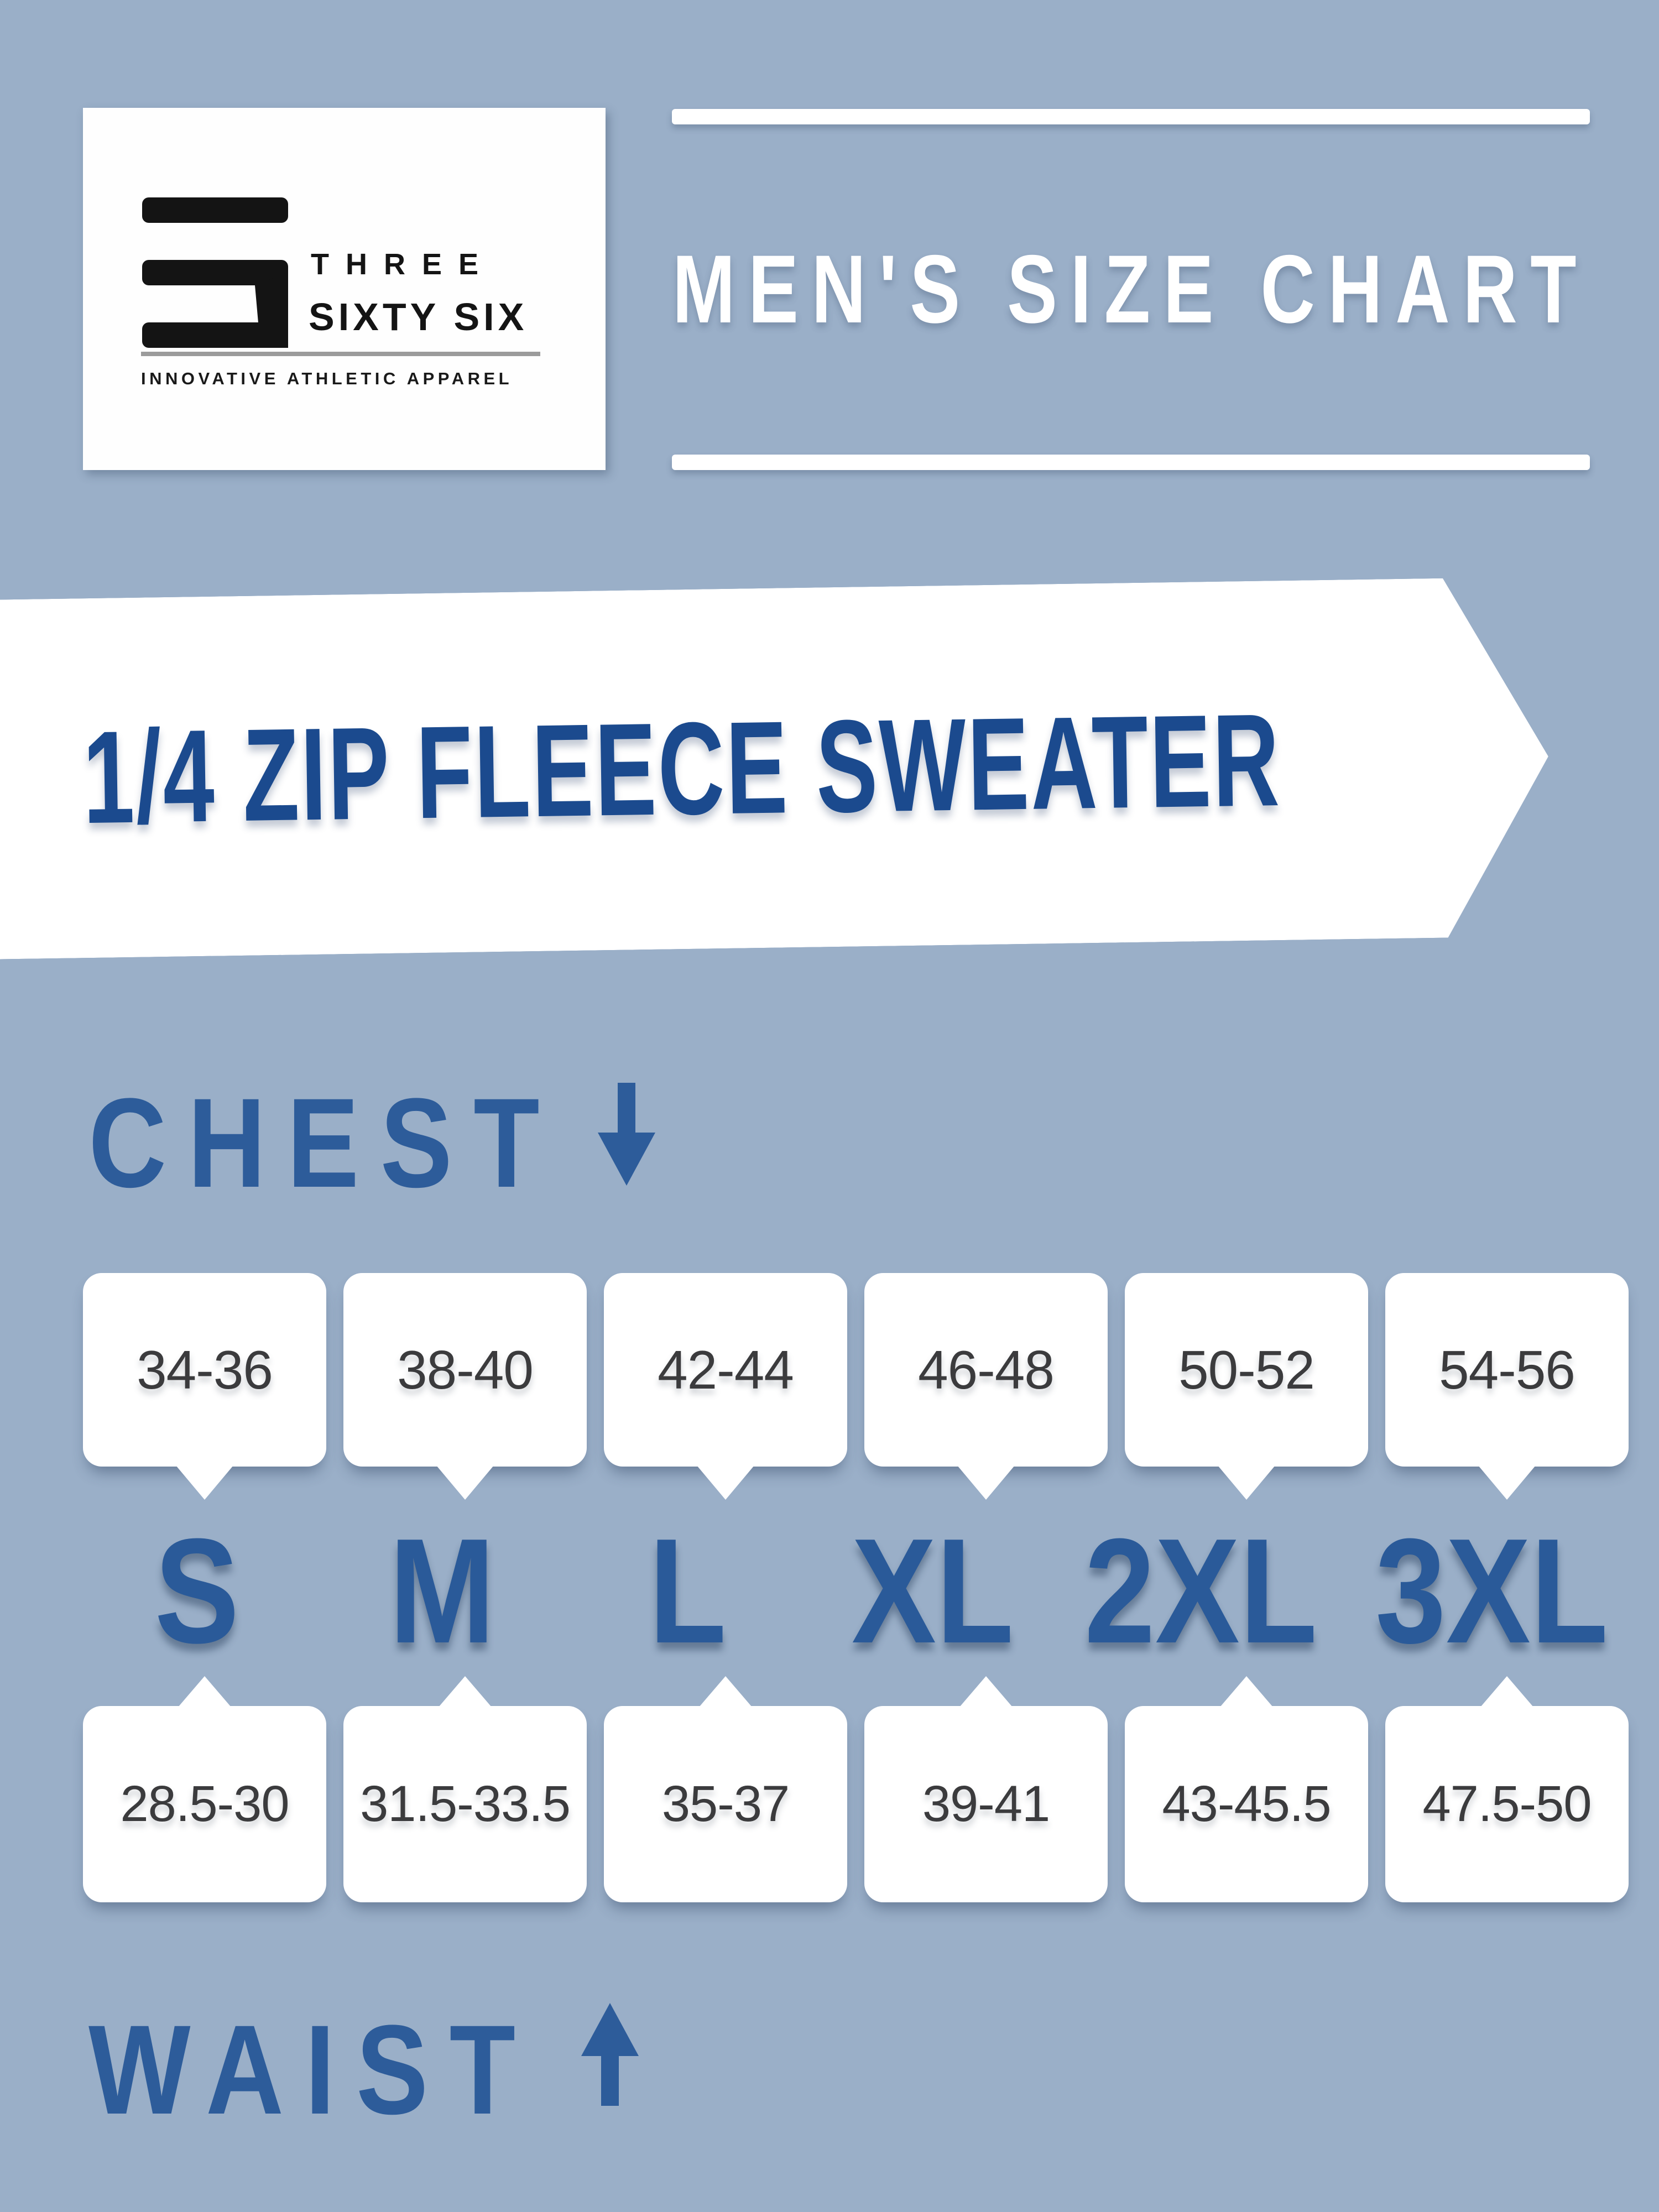 This screenshot has height=2212, width=1659. I want to click on header: MEN'S SIZE CHART, so click(1131, 289).